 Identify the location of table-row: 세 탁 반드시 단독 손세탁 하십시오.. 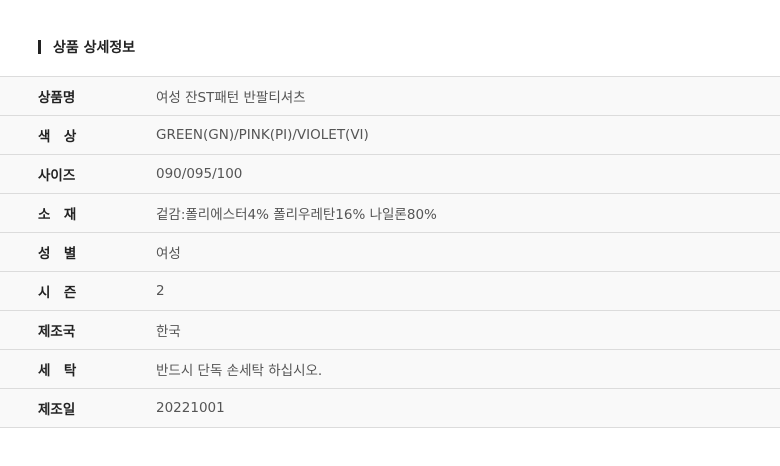
(390, 369).